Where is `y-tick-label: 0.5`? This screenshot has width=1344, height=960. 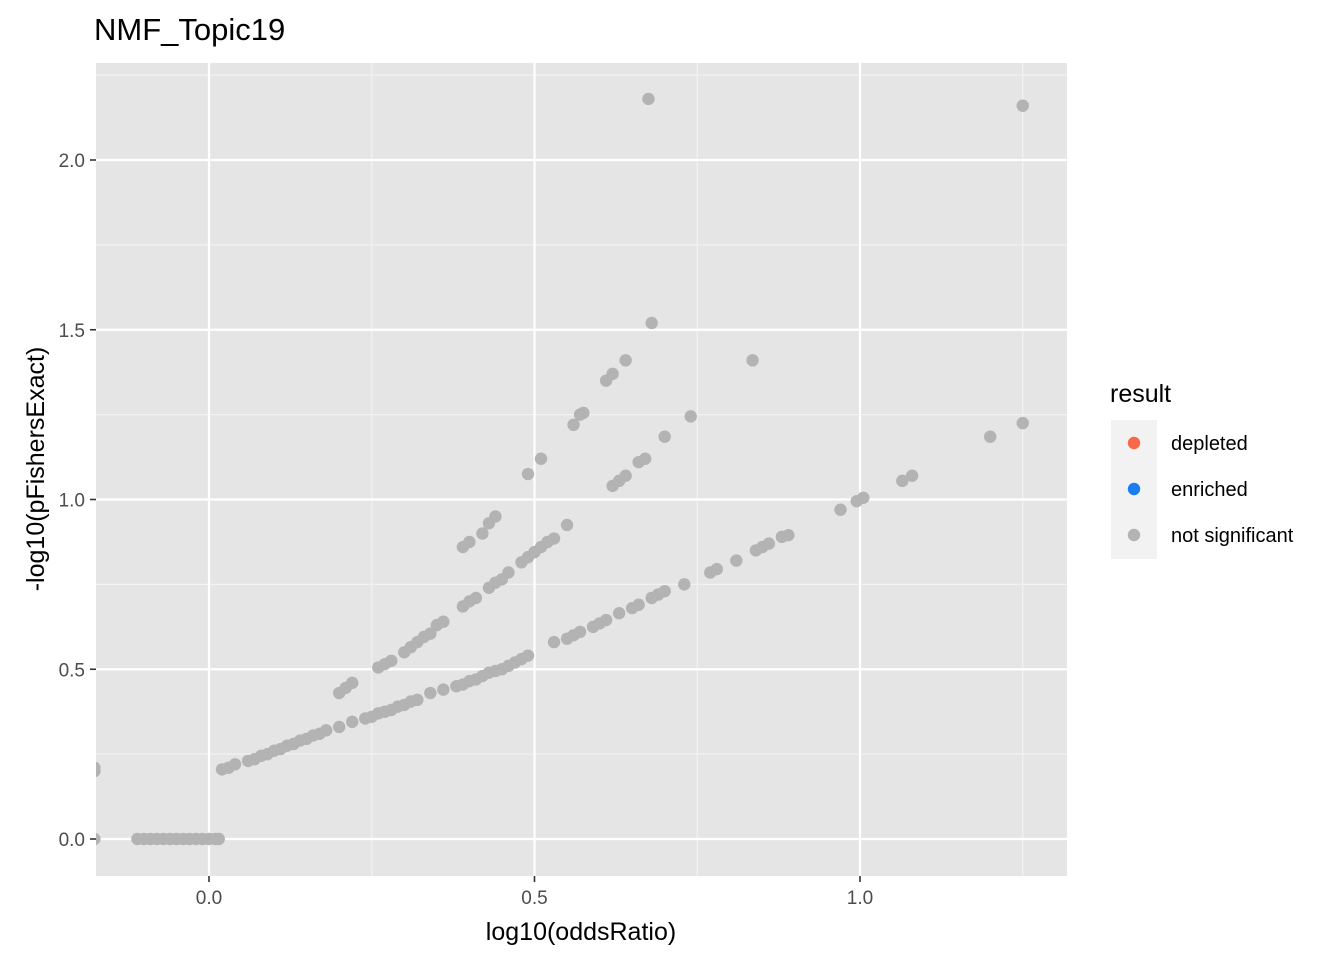 y-tick-label: 0.5 is located at coordinates (72, 670).